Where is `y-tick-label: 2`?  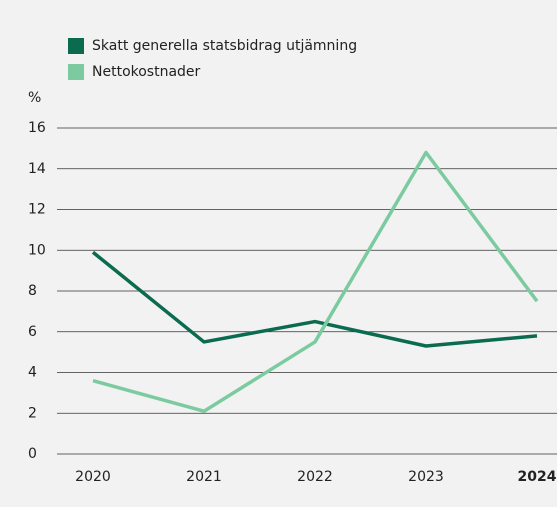 y-tick-label: 2 is located at coordinates (32, 413).